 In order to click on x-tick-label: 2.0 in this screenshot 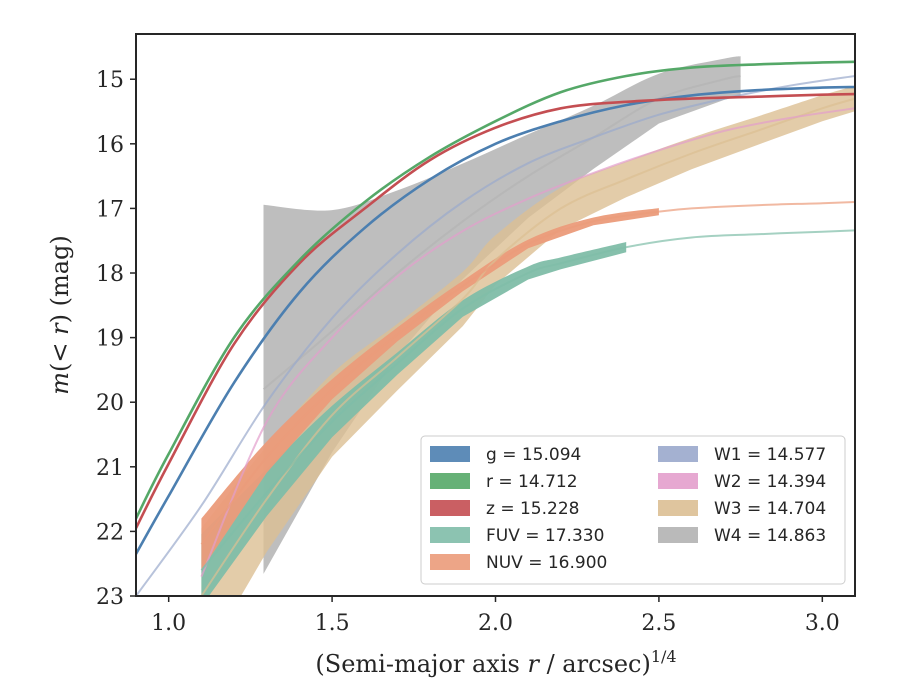, I will do `click(495, 623)`.